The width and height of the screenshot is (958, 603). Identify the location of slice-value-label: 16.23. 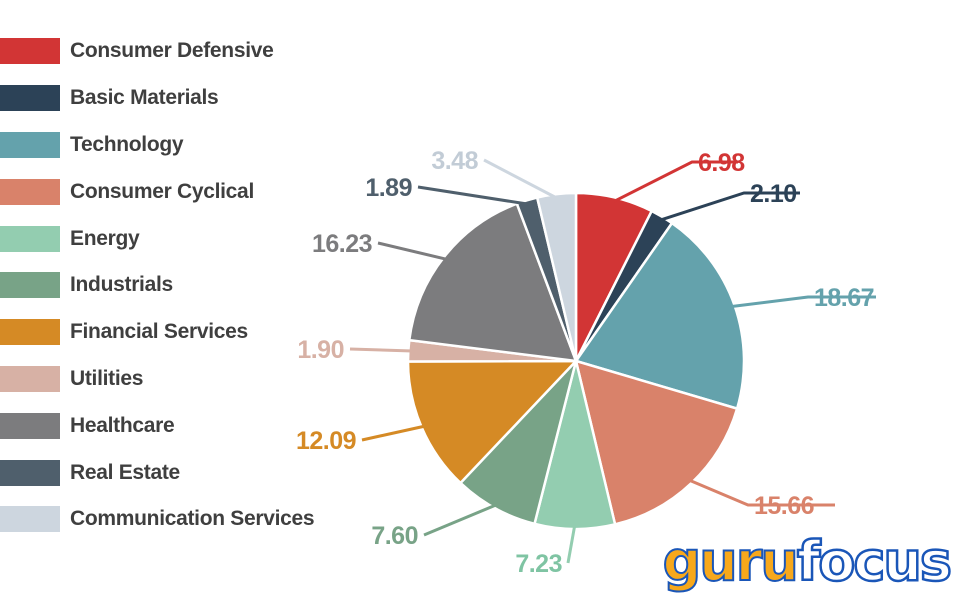
(342, 244).